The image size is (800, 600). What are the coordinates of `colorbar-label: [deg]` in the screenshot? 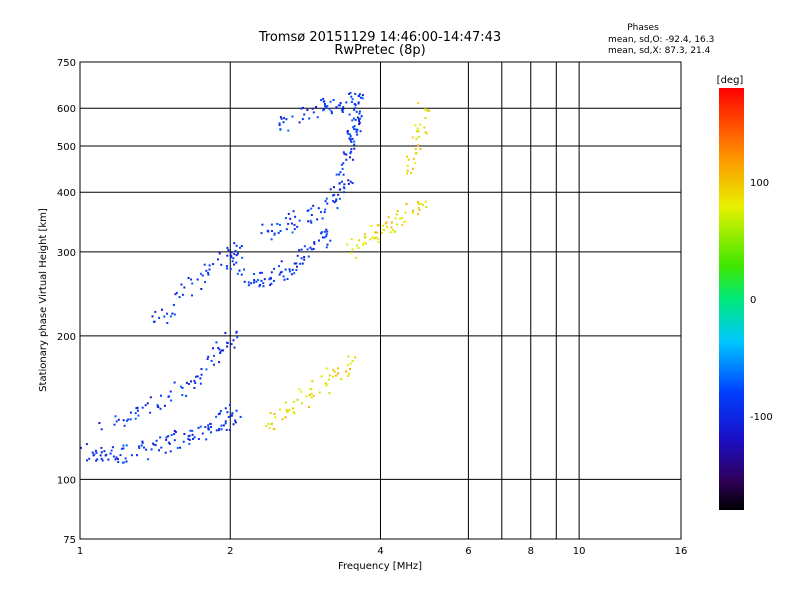 It's located at (730, 80).